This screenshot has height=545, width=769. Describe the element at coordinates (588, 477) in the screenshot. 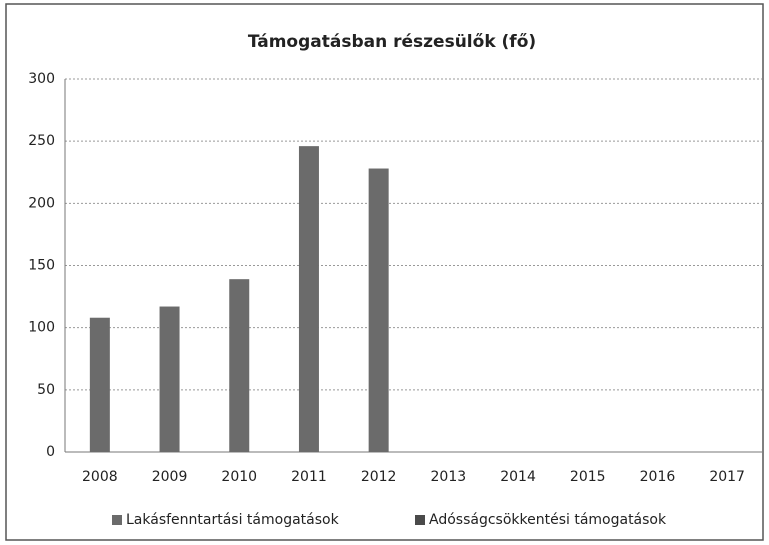

I see `x-tick-label: 2015` at that location.